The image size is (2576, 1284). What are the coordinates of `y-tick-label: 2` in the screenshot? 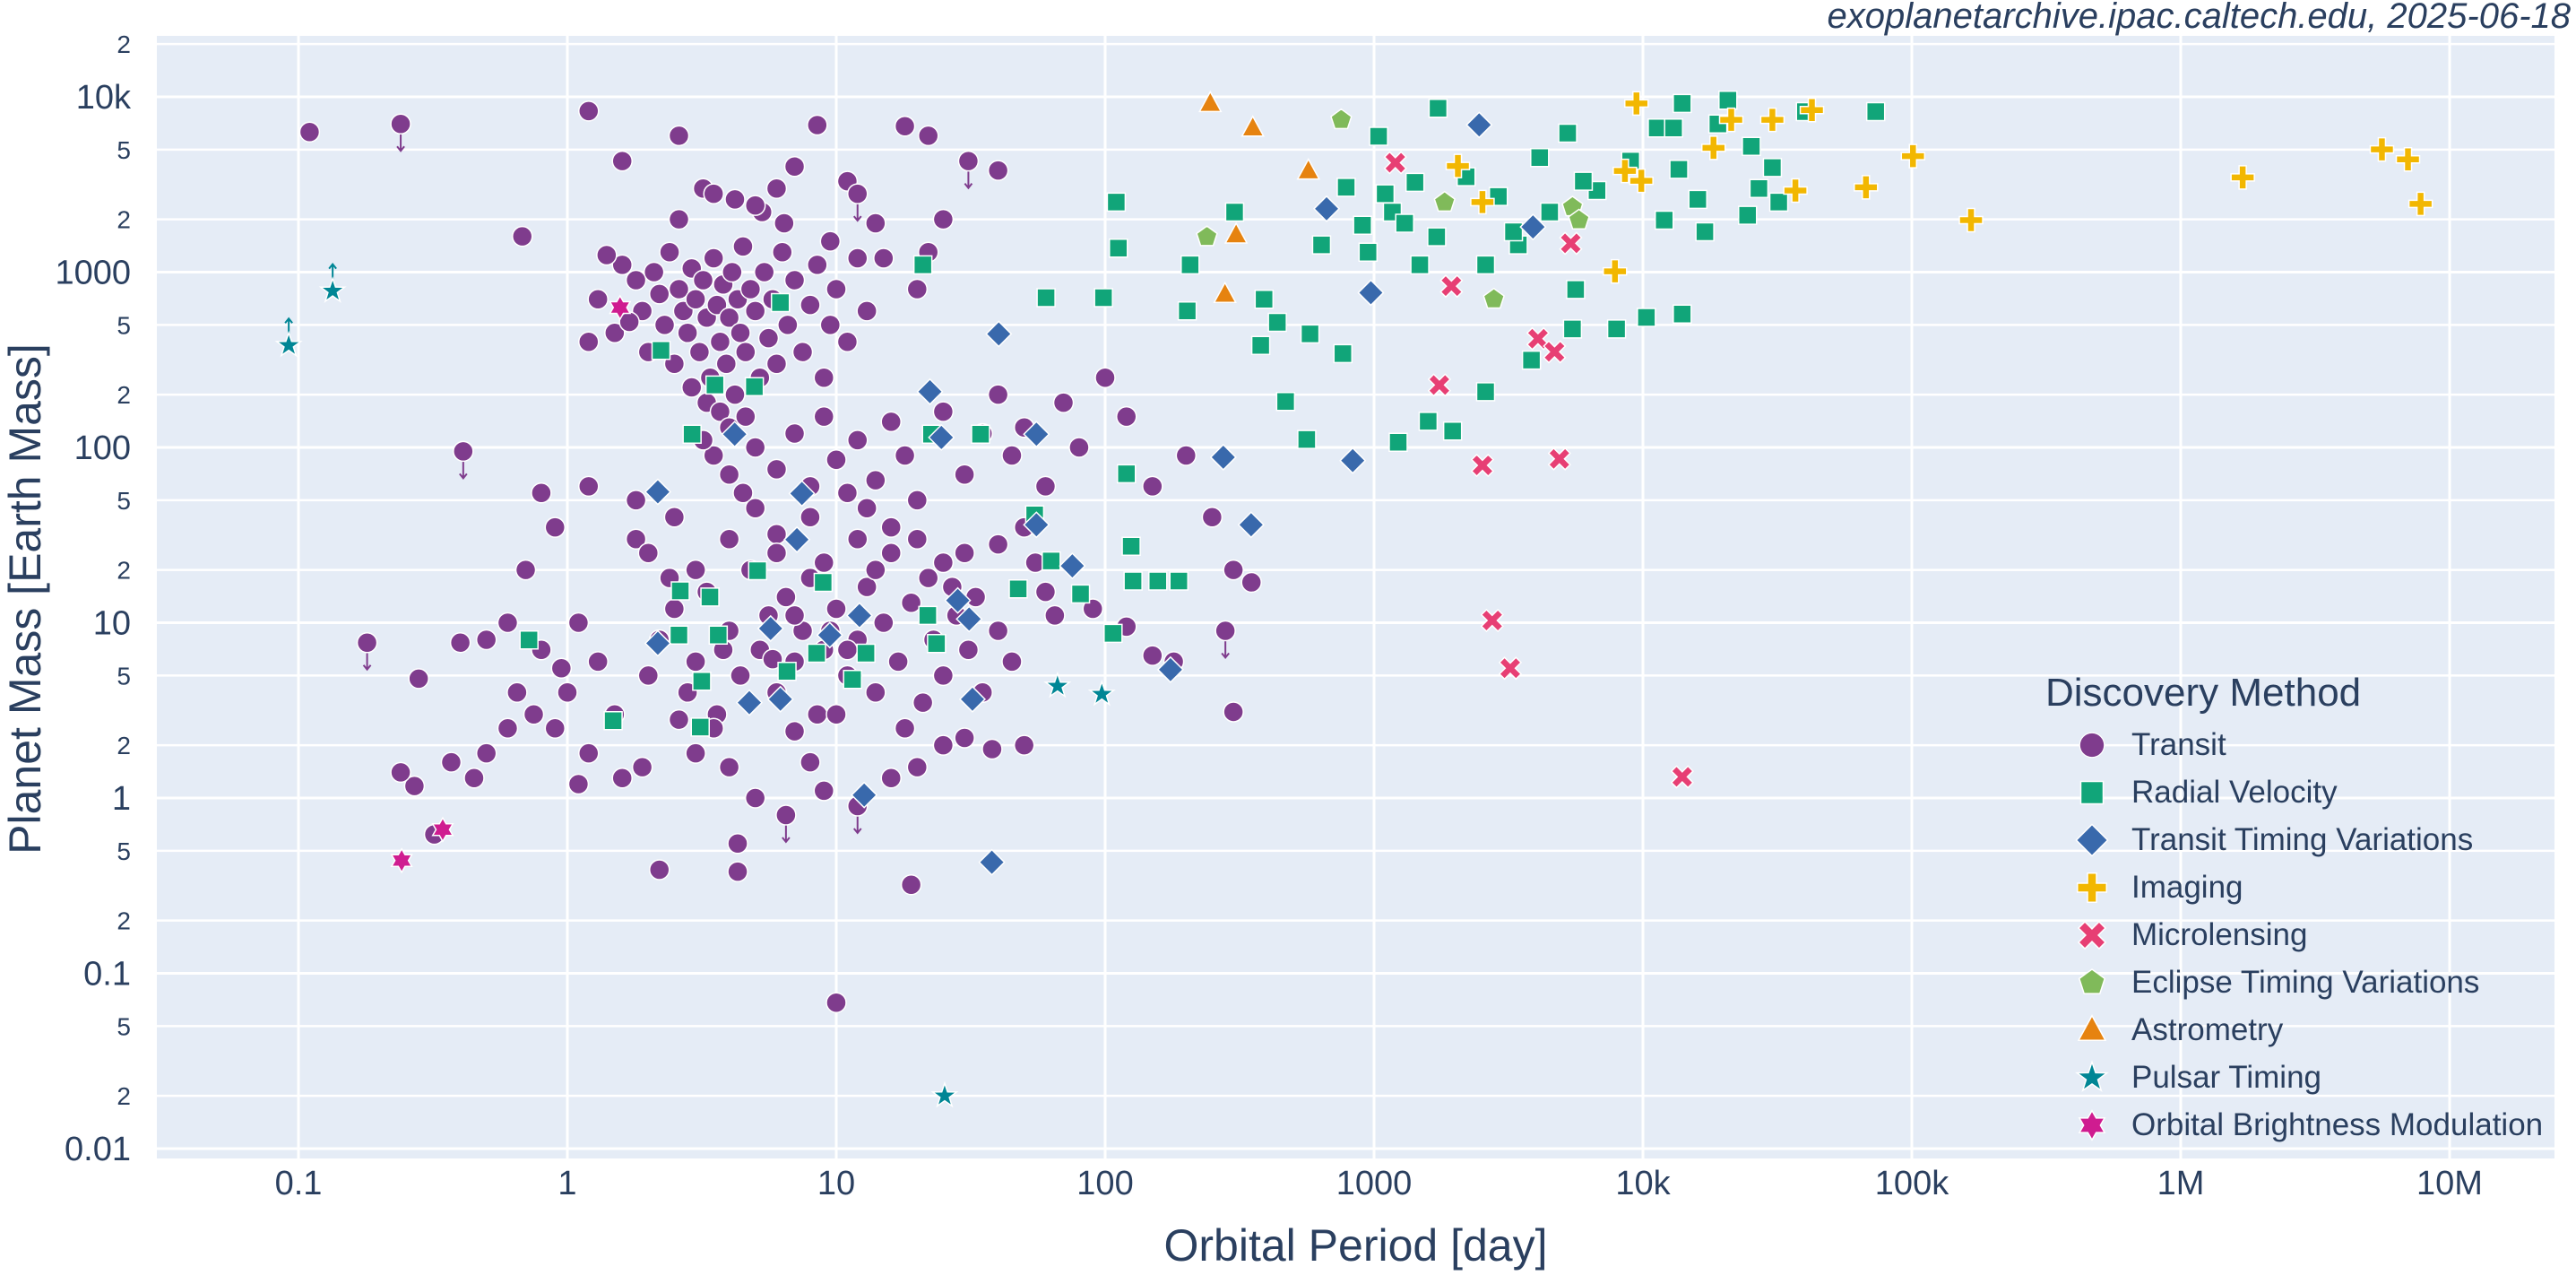 It's located at (124, 921).